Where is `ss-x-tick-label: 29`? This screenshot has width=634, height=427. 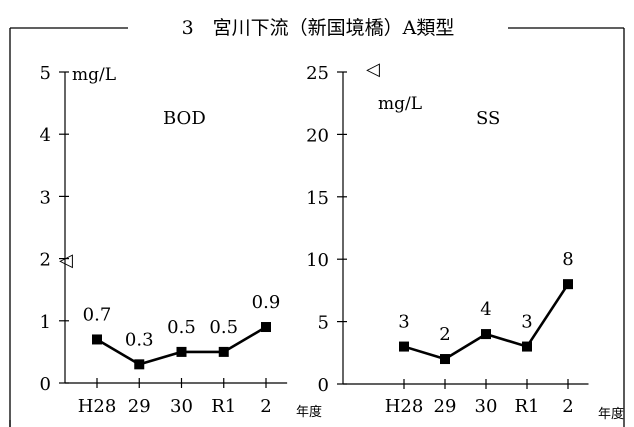 ss-x-tick-label: 29 is located at coordinates (445, 406).